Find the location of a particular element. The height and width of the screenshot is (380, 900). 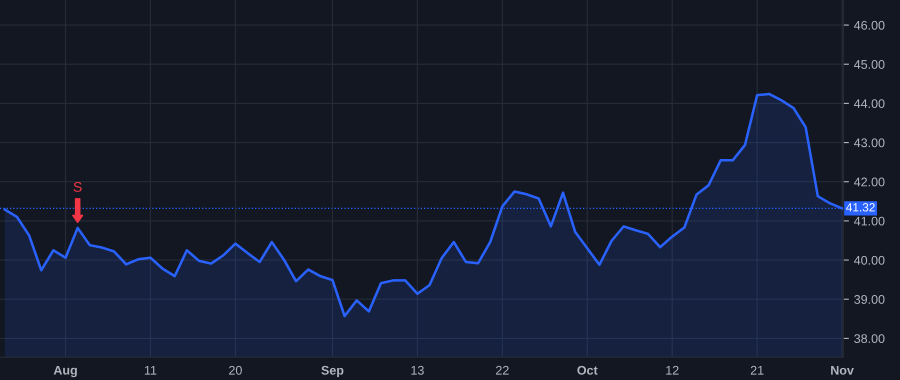

y-tick-label: 42.00 is located at coordinates (869, 182).